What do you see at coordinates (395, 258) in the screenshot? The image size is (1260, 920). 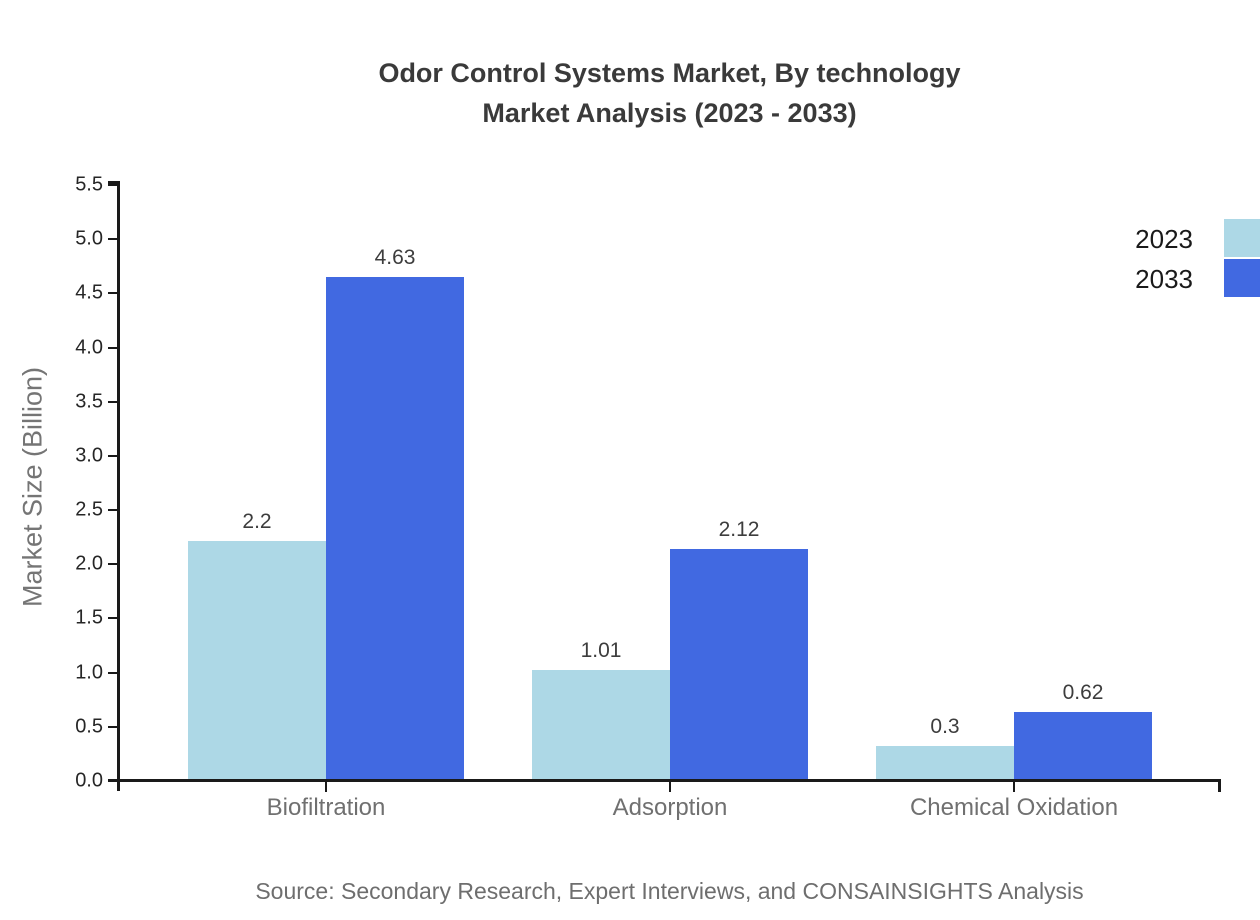 I see `value-label: 4.63` at bounding box center [395, 258].